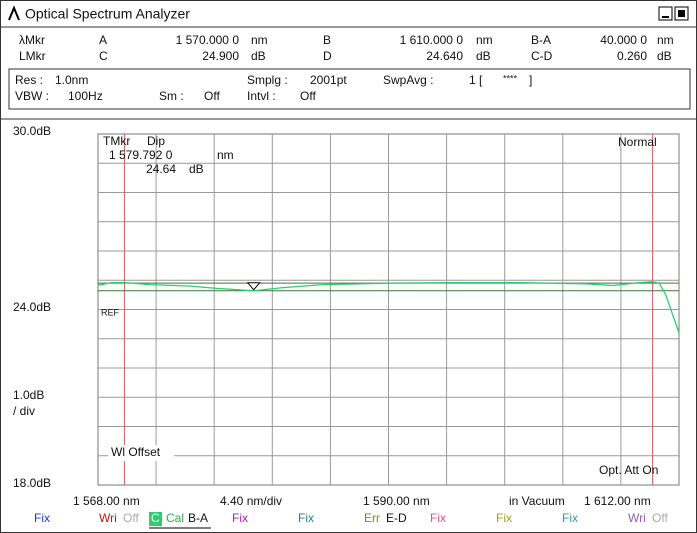 The image size is (697, 533). What do you see at coordinates (327, 56) in the screenshot?
I see `marker-label: D` at bounding box center [327, 56].